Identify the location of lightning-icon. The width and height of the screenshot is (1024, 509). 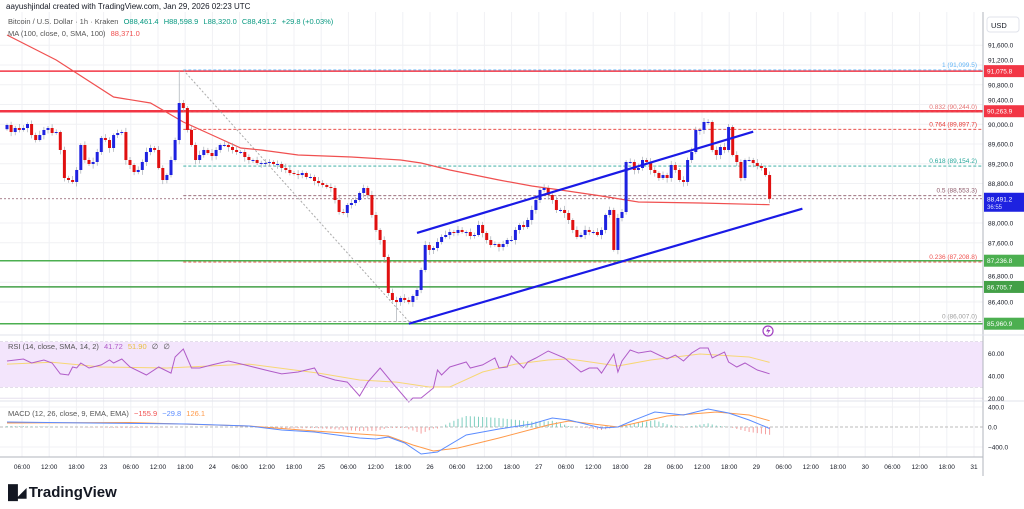
(768, 331).